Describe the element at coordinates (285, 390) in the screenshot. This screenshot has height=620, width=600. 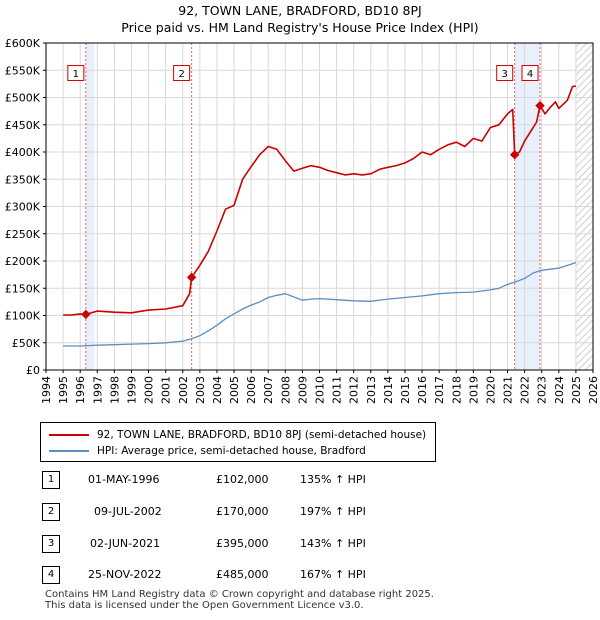
I see `x-tick-label: 2008` at that location.